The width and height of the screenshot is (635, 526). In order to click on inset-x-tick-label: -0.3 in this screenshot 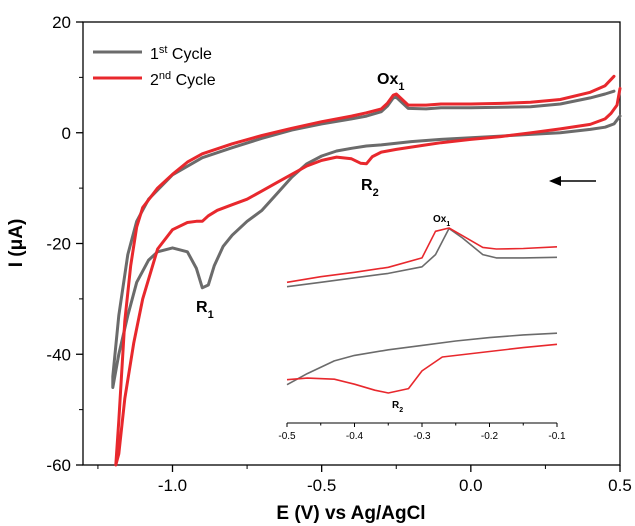, I will do `click(422, 436)`.